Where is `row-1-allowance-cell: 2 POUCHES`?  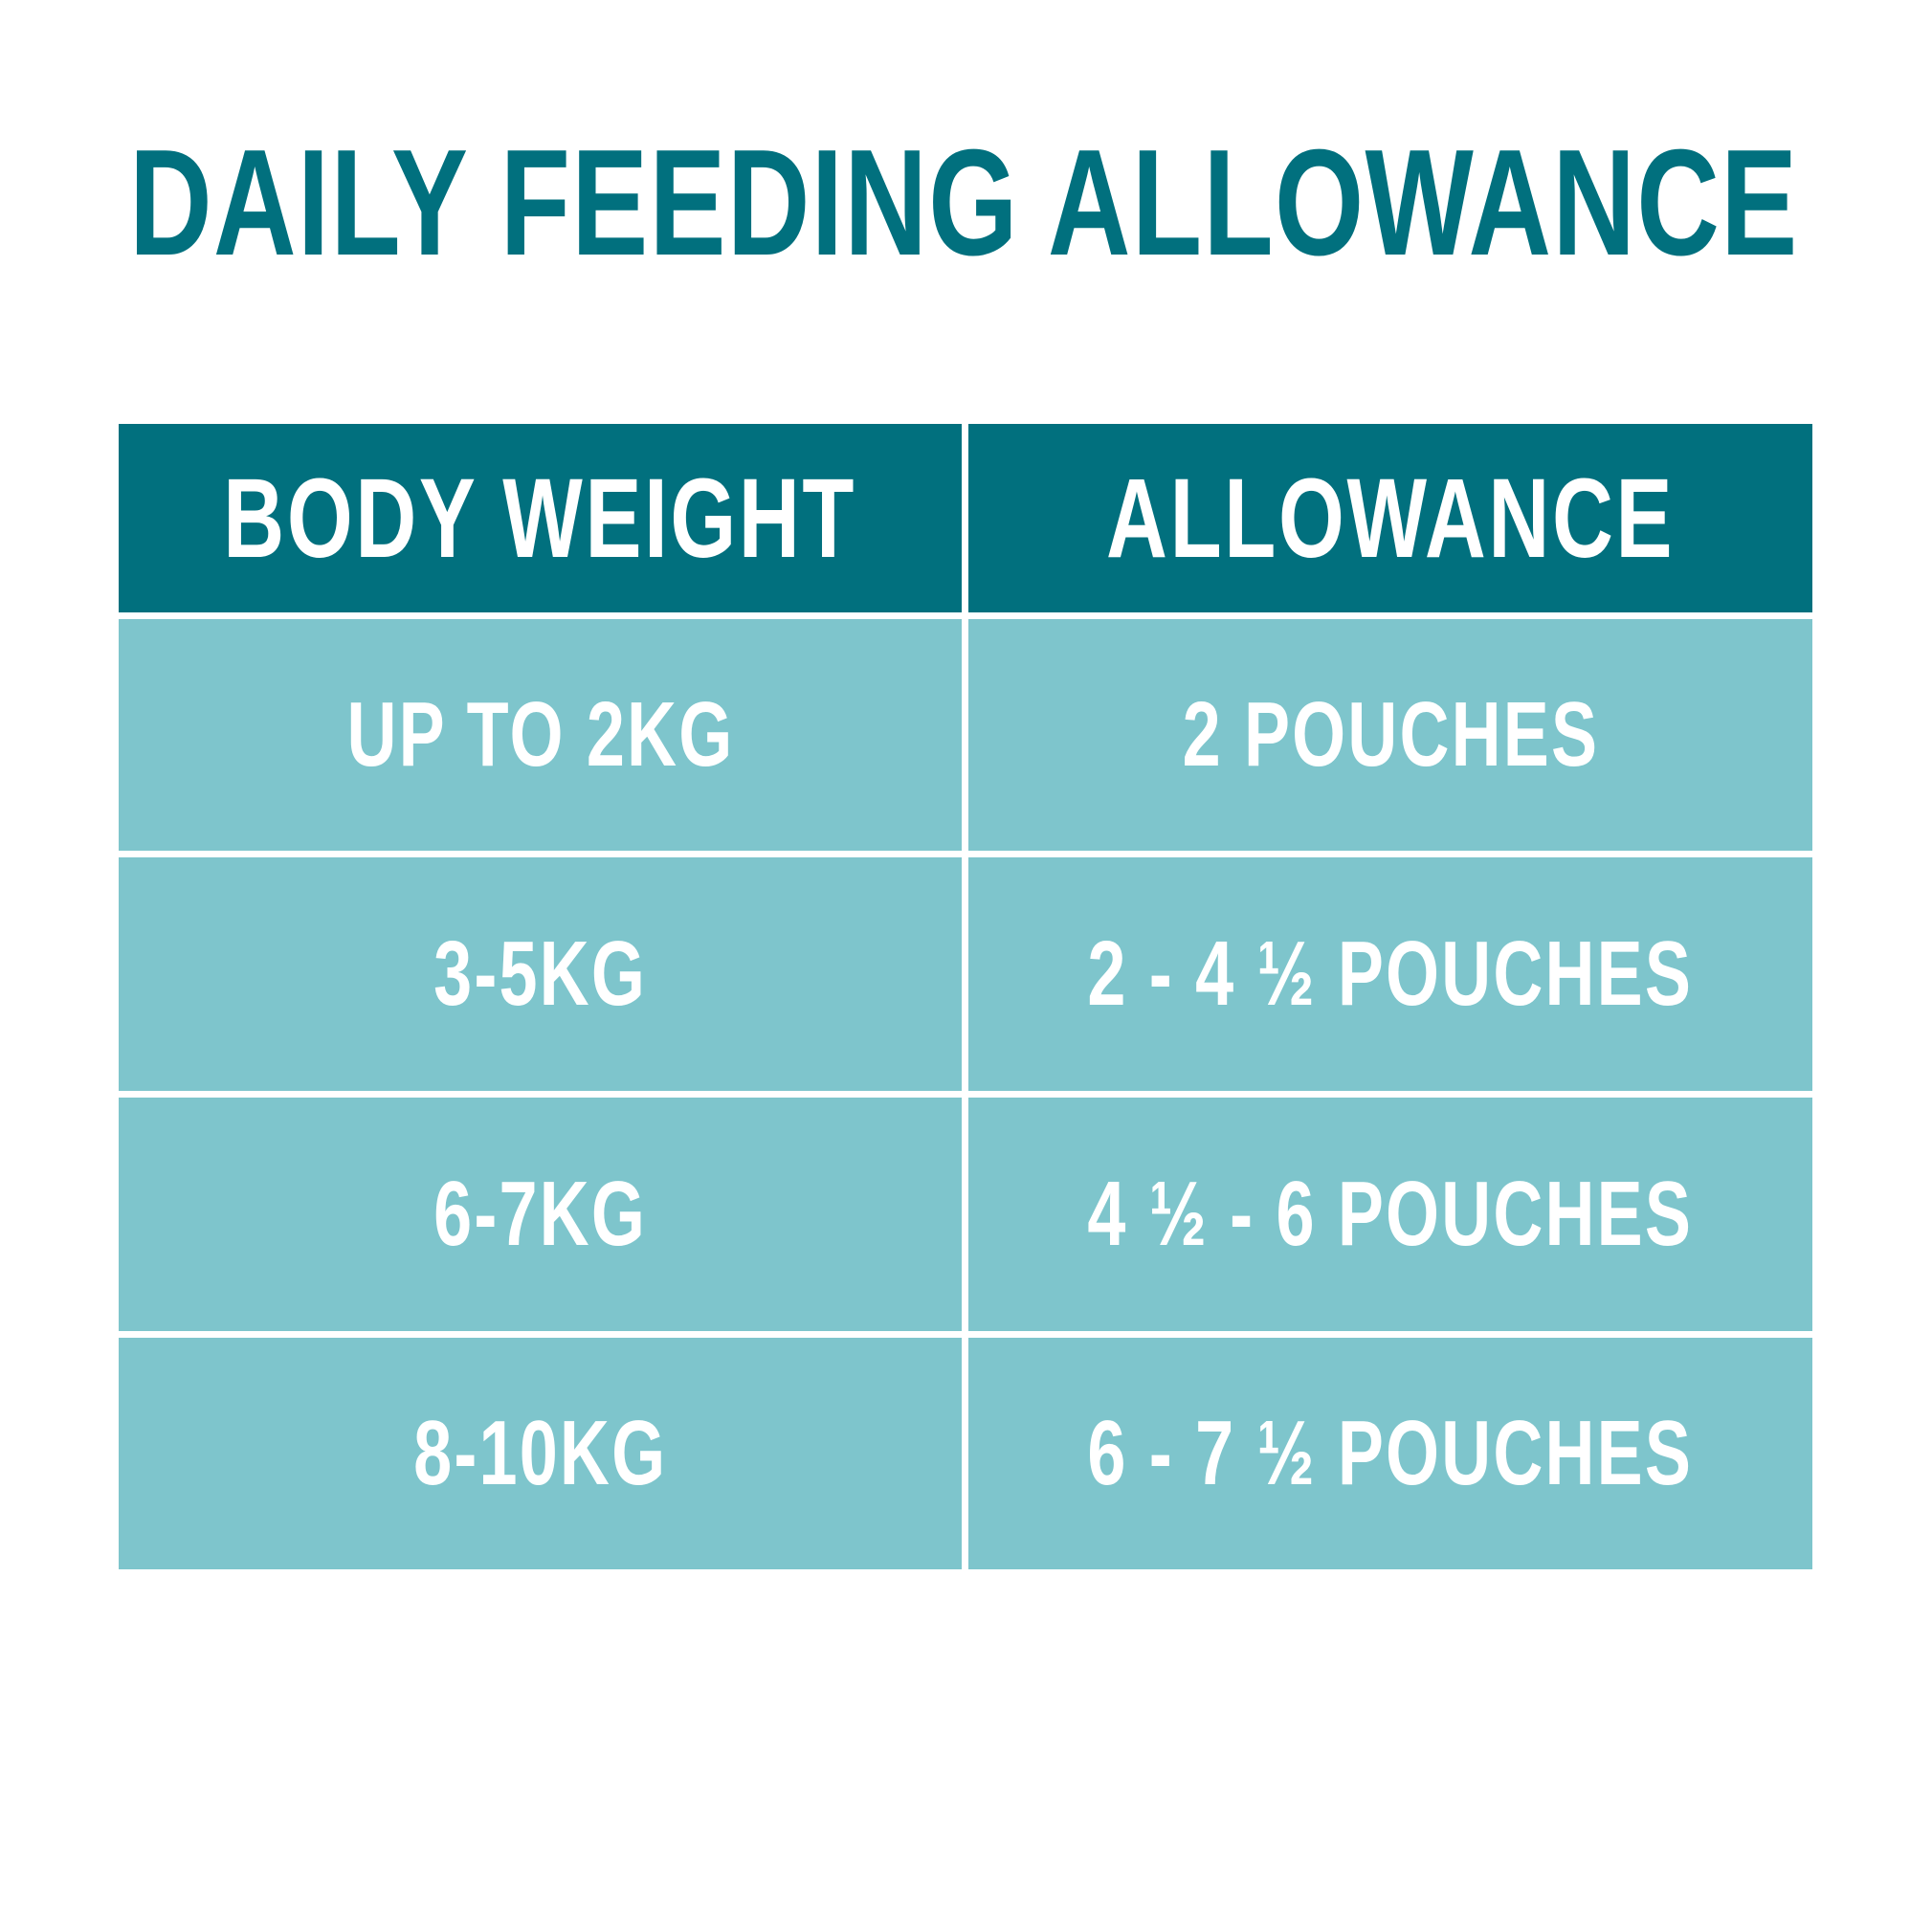 row-1-allowance-cell: 2 POUCHES is located at coordinates (1390, 735).